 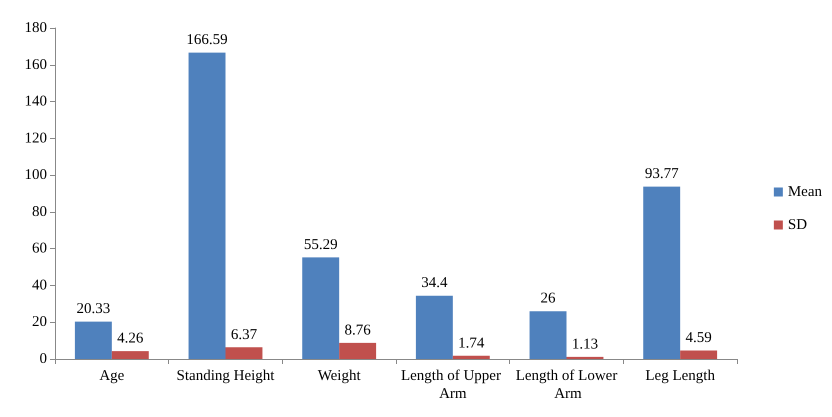 I want to click on data-label: 34.4, so click(x=434, y=283).